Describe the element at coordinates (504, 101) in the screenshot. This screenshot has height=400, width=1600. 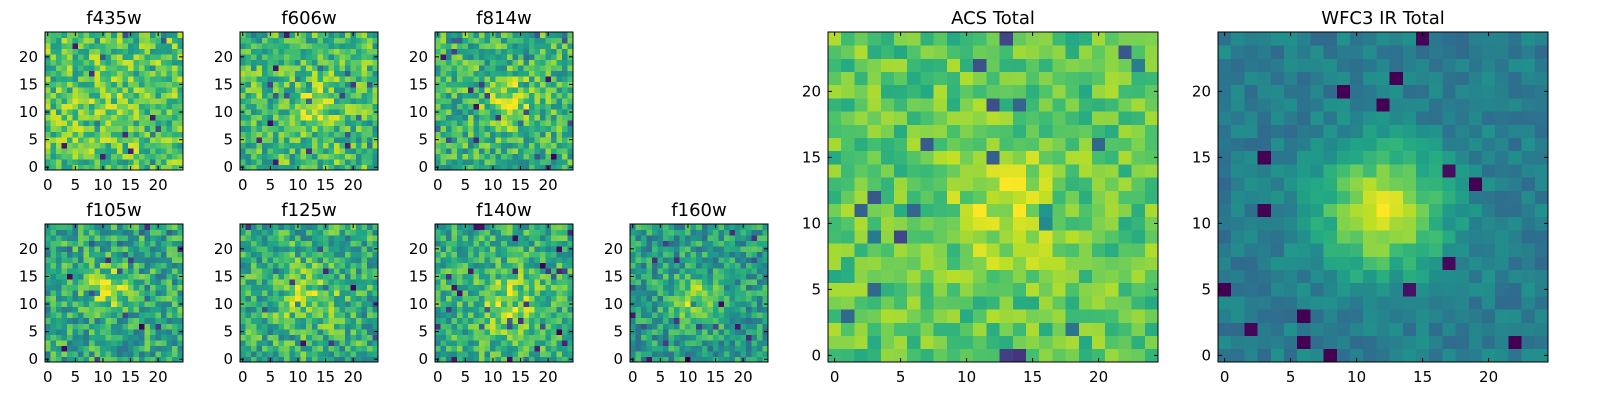
I see `heatmap-cells` at that location.